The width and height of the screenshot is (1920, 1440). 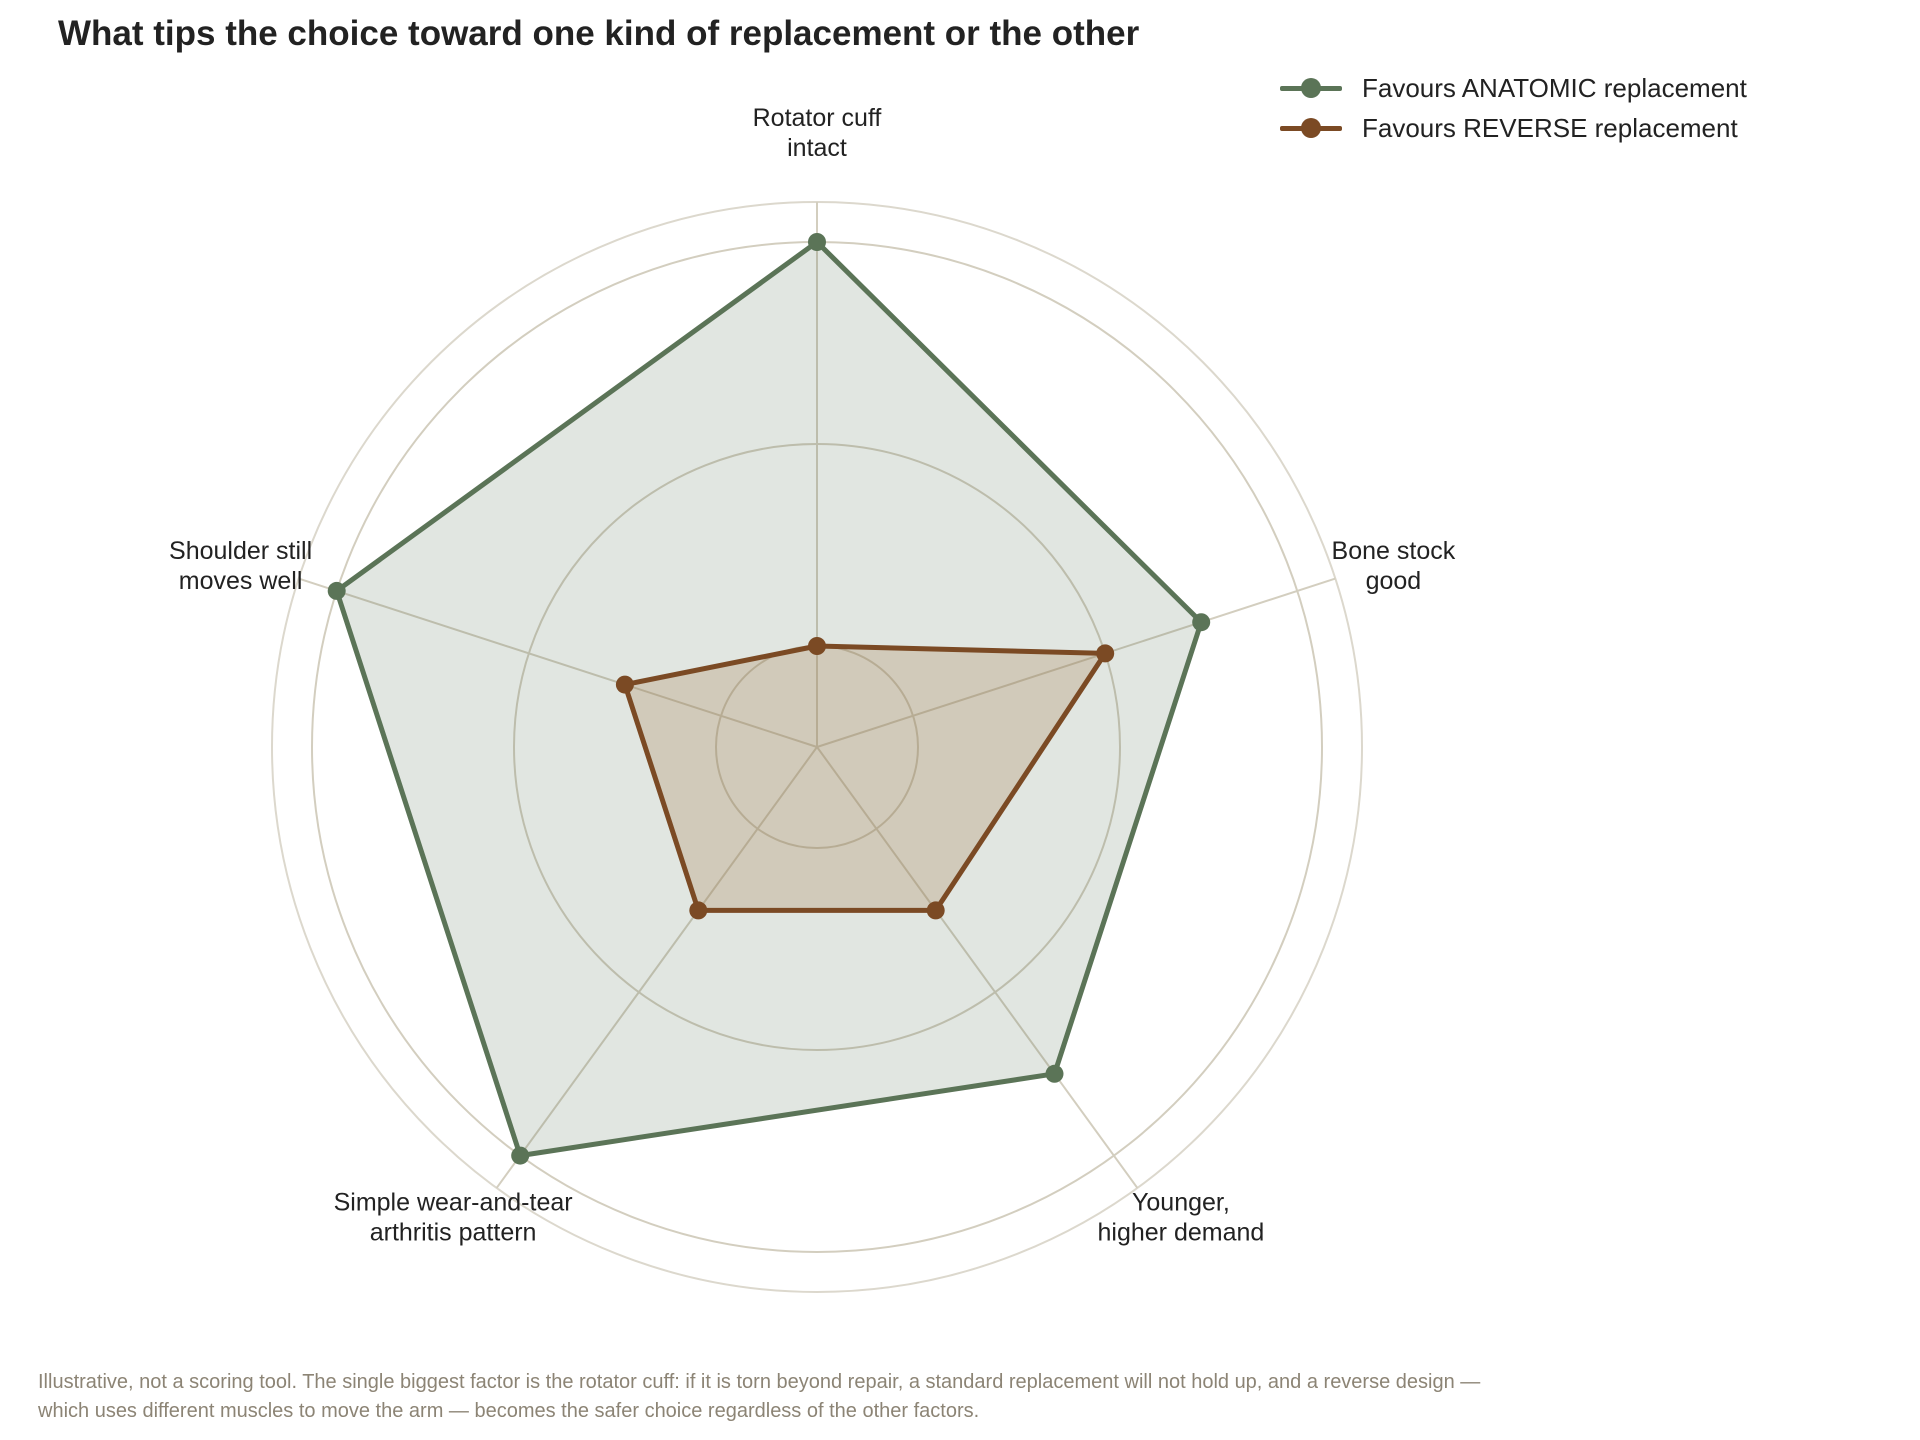 What do you see at coordinates (453, 1202) in the screenshot?
I see `axis-label-4-line-1: Simple wear-and-tear` at bounding box center [453, 1202].